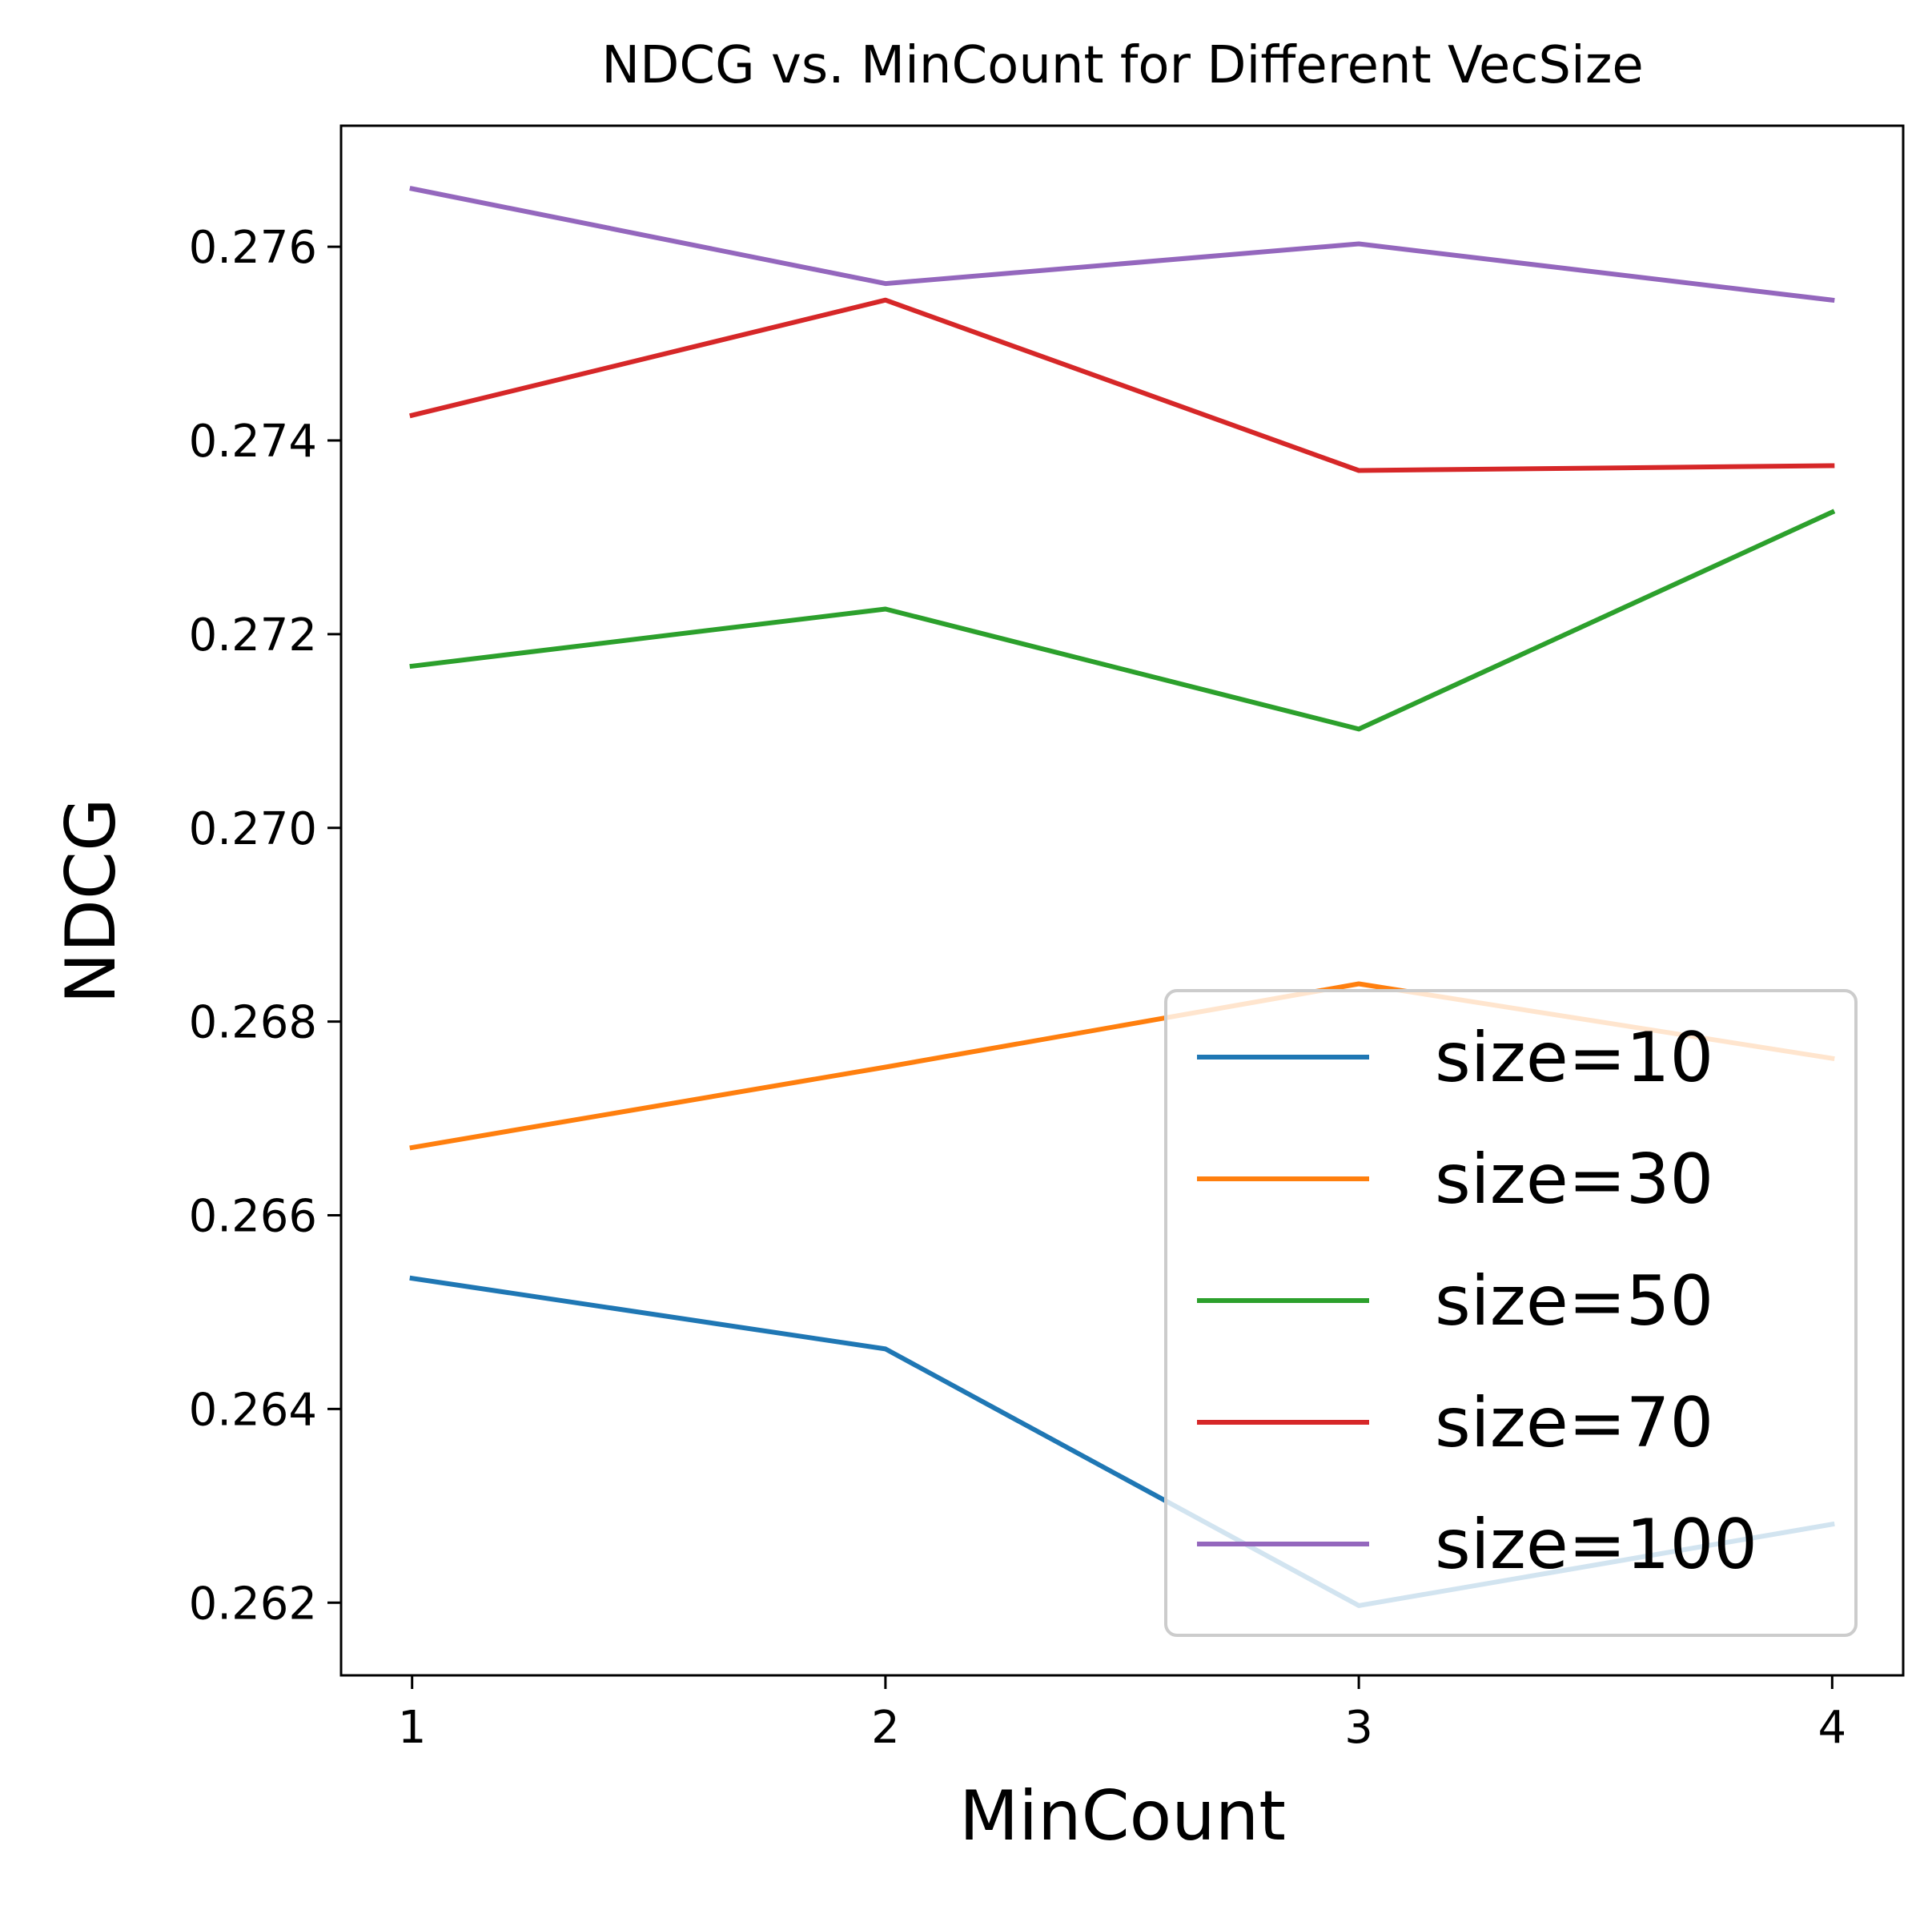 This screenshot has height=1906, width=1932. Describe the element at coordinates (1122, 65) in the screenshot. I see `chart-title: NDCG vs. MinCount for Different VecSize` at that location.